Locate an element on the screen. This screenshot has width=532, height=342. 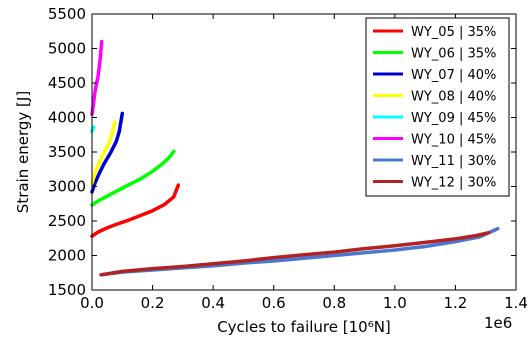
y-tick-label: 5500 is located at coordinates (67, 14).